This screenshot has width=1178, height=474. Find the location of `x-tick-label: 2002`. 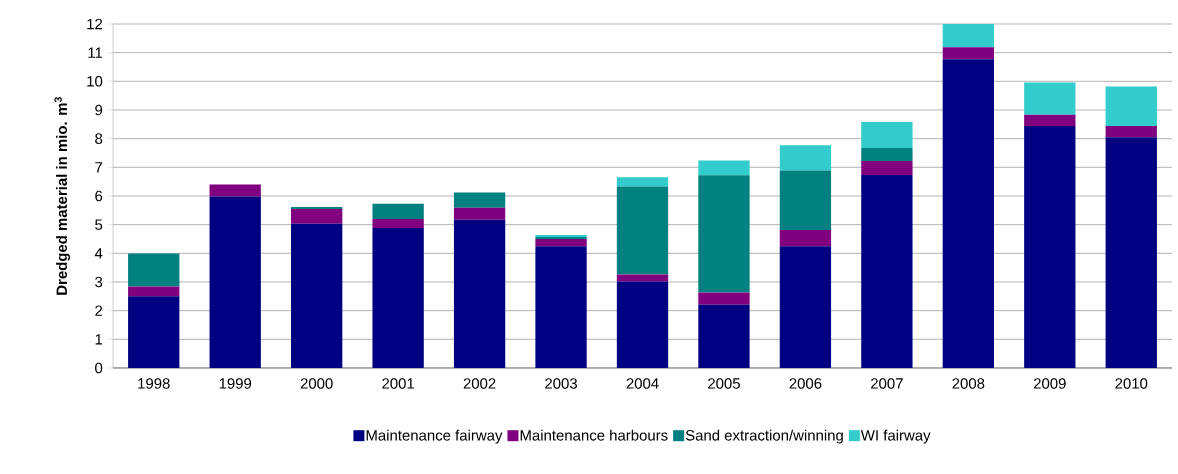

x-tick-label: 2002 is located at coordinates (479, 383).